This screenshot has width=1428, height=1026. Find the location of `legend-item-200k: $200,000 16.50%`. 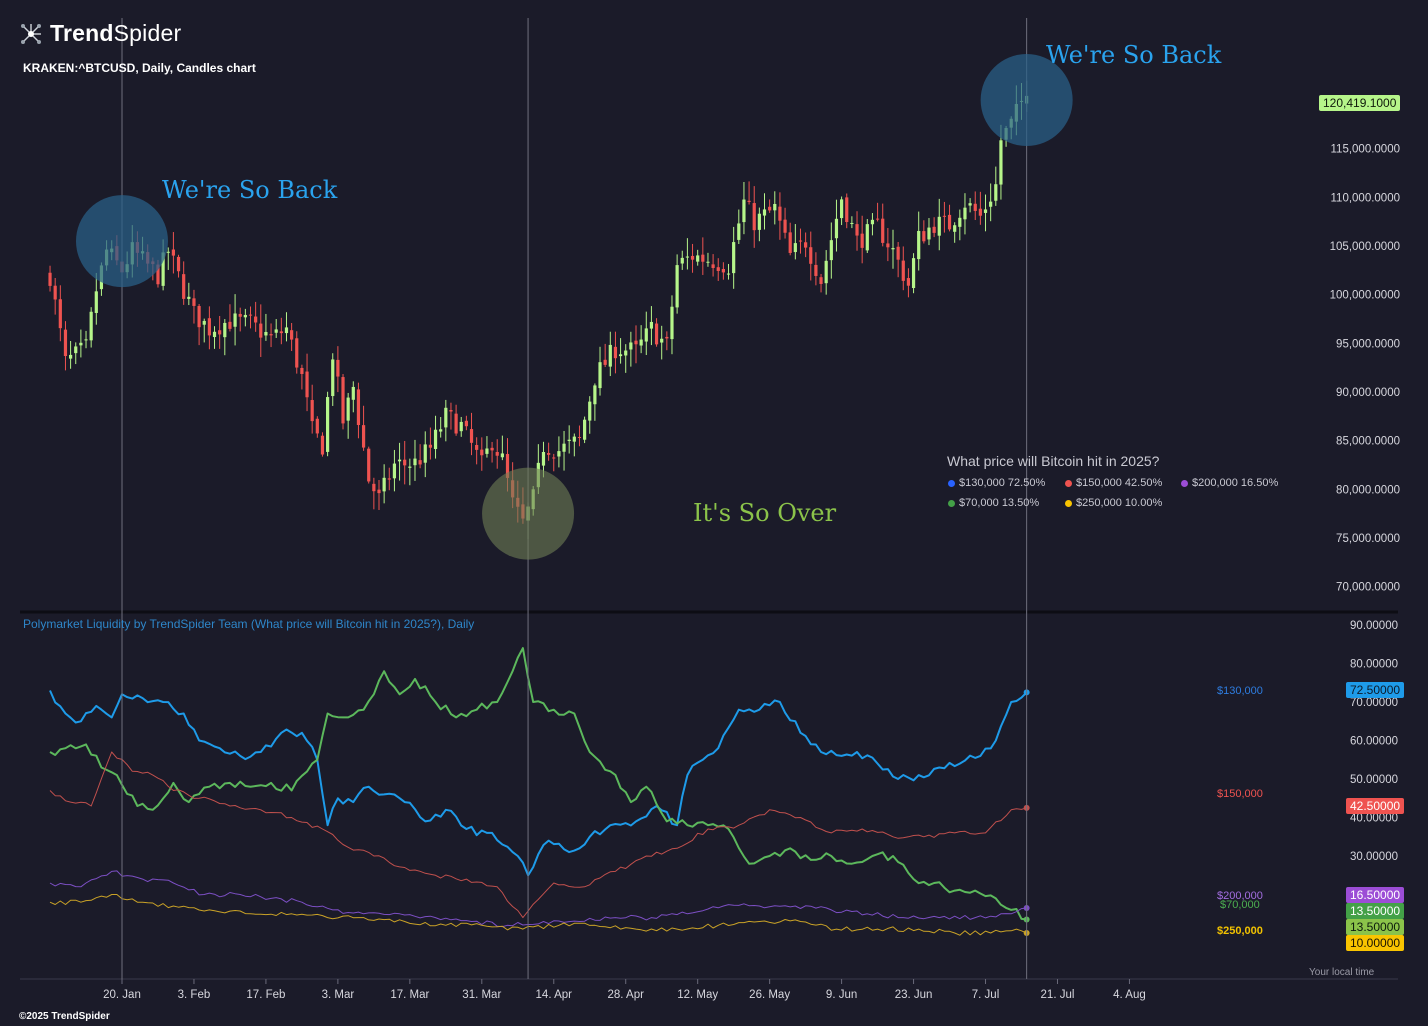

legend-item-200k: $200,000 16.50% is located at coordinates (1229, 483).